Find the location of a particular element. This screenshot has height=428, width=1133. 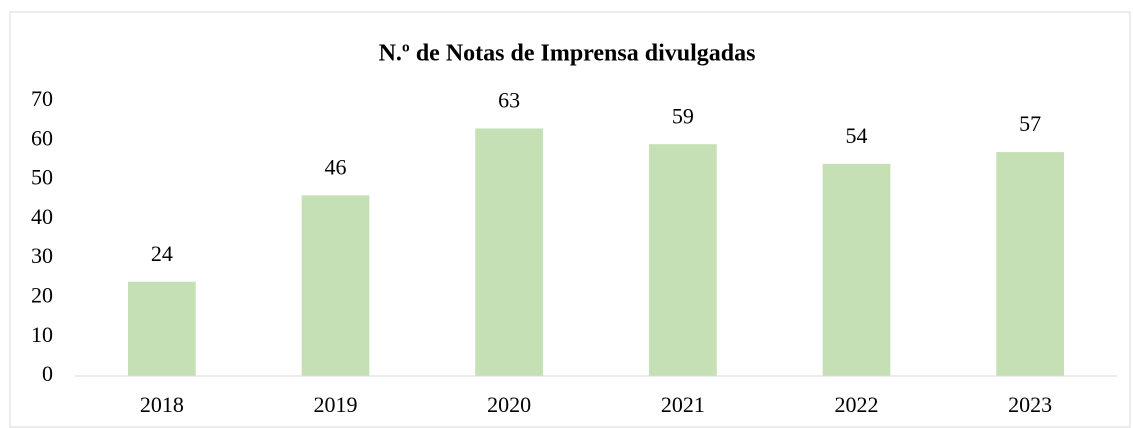

x-tick-label: 2019 is located at coordinates (336, 404).